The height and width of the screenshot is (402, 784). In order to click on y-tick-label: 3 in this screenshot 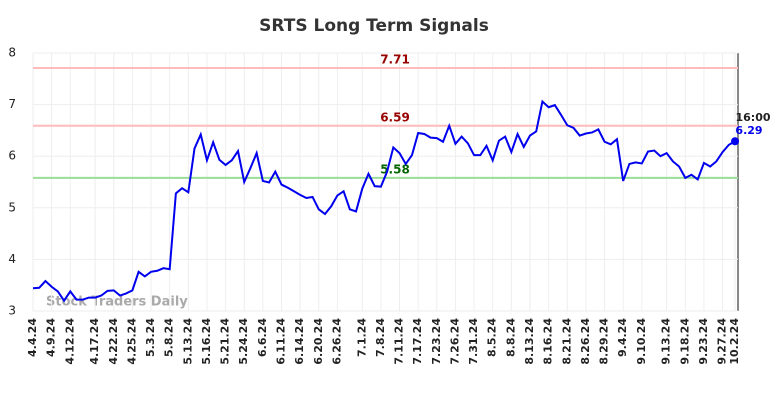, I will do `click(12, 311)`.